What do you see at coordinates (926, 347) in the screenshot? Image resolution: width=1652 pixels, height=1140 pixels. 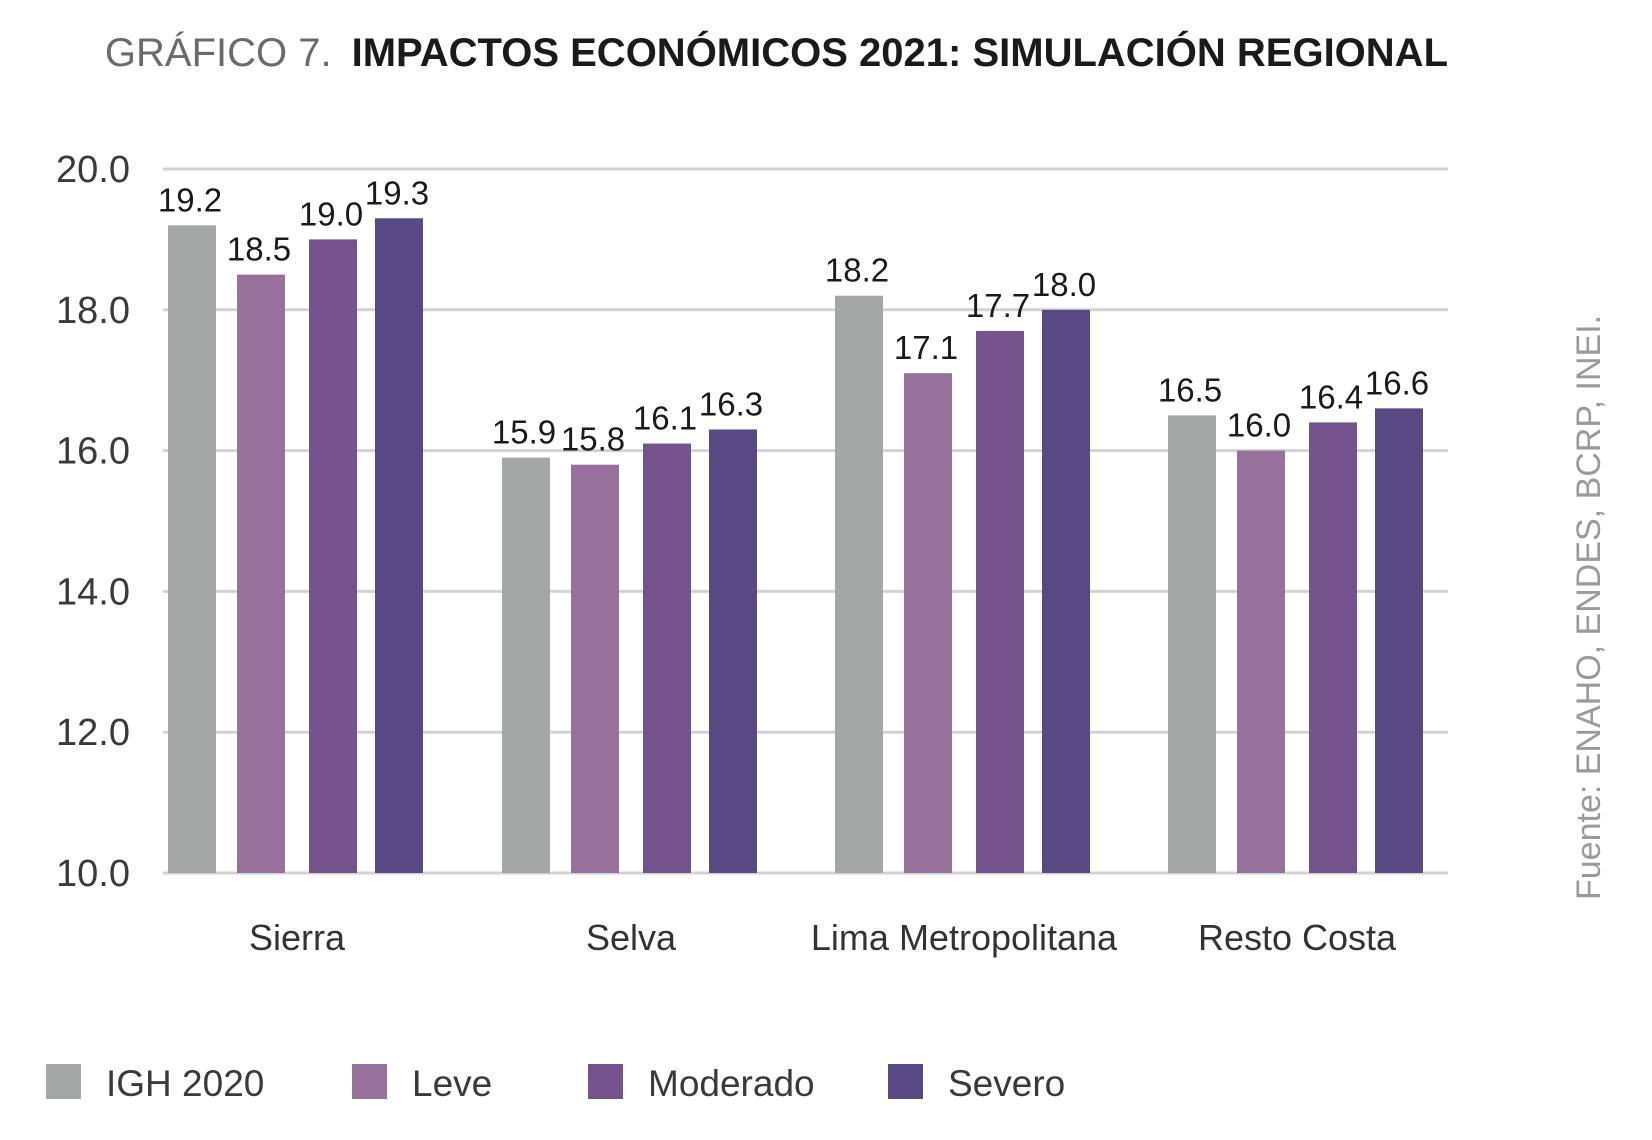 I see `data-label: 17.1` at bounding box center [926, 347].